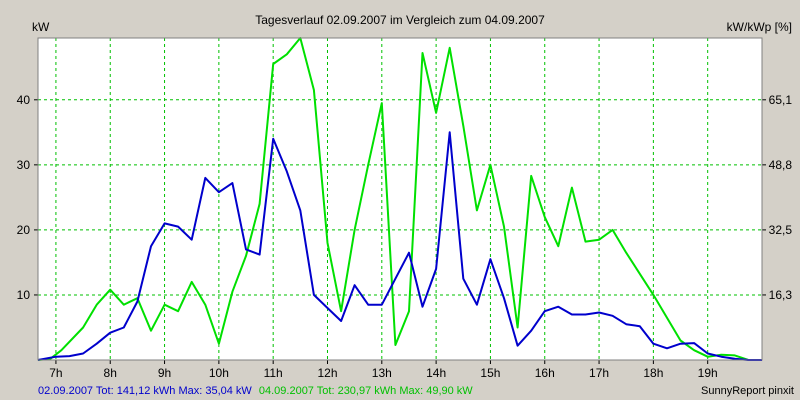 The width and height of the screenshot is (800, 400). I want to click on x-tick-label: 9h, so click(164, 373).